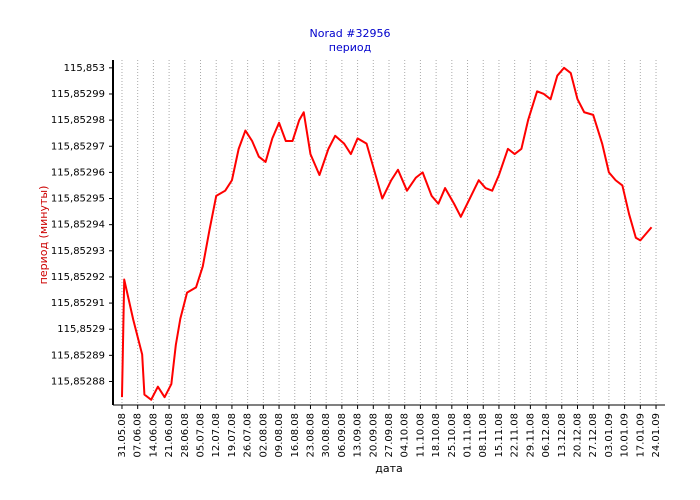  What do you see at coordinates (263, 435) in the screenshot?
I see `x-tick-label: 02.08.08` at bounding box center [263, 435].